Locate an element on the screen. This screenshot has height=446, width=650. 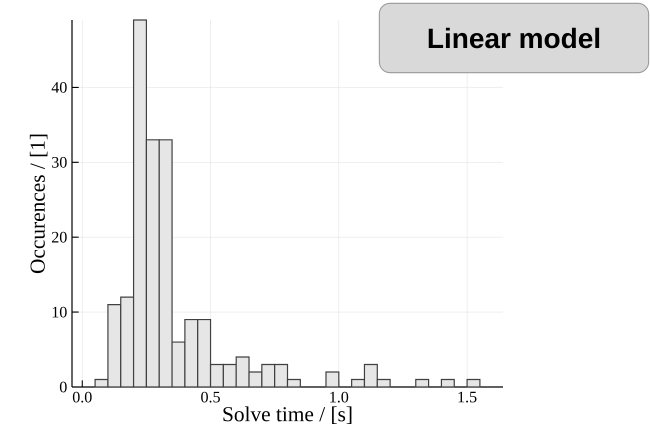
x-tick-label: 1.0 is located at coordinates (339, 397).